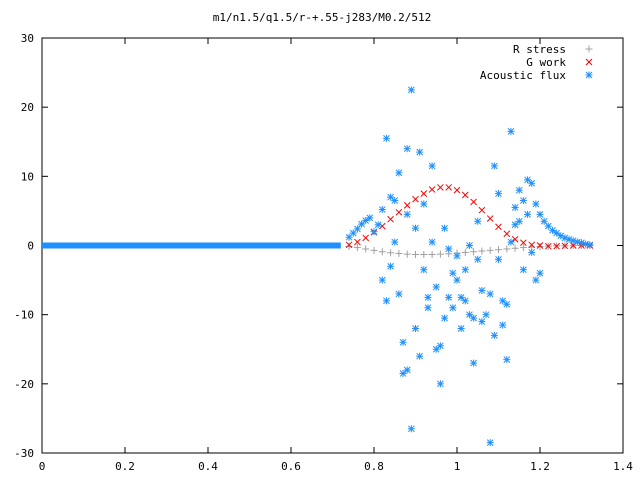  I want to click on legend-marker-g-work, so click(589, 62).